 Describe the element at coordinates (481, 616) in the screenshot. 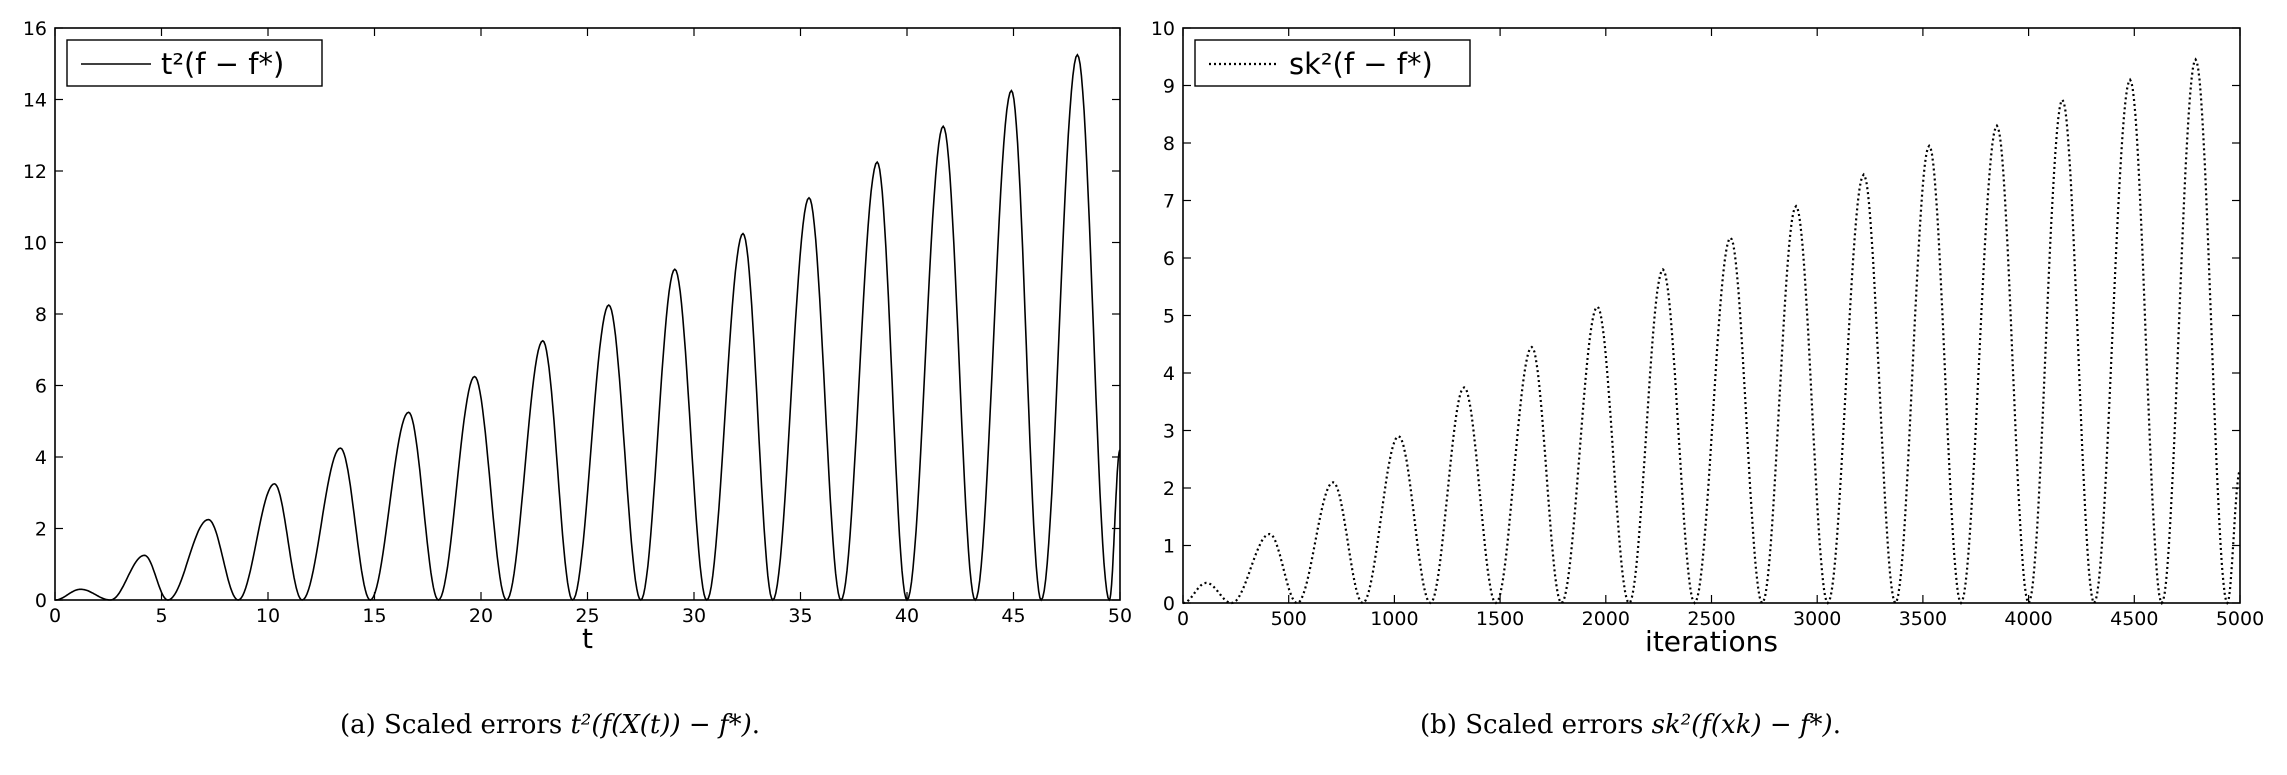

I see `x-tick-label: 20` at that location.